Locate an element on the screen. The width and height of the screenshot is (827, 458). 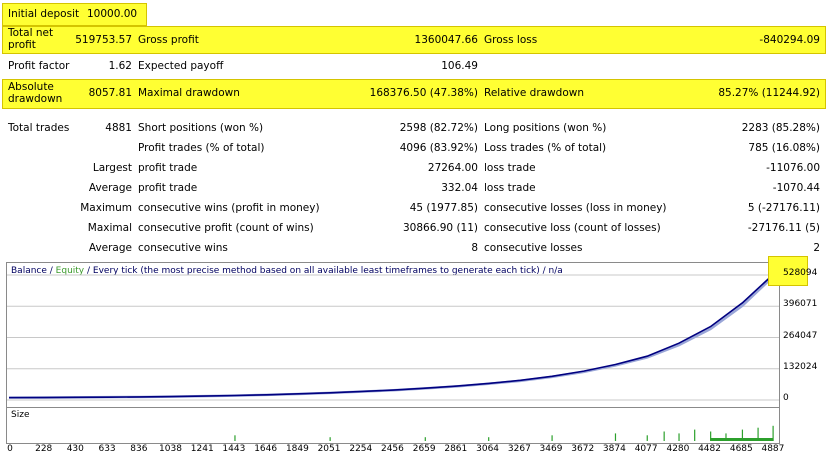
x-tick-label: 3469 is located at coordinates (551, 449).